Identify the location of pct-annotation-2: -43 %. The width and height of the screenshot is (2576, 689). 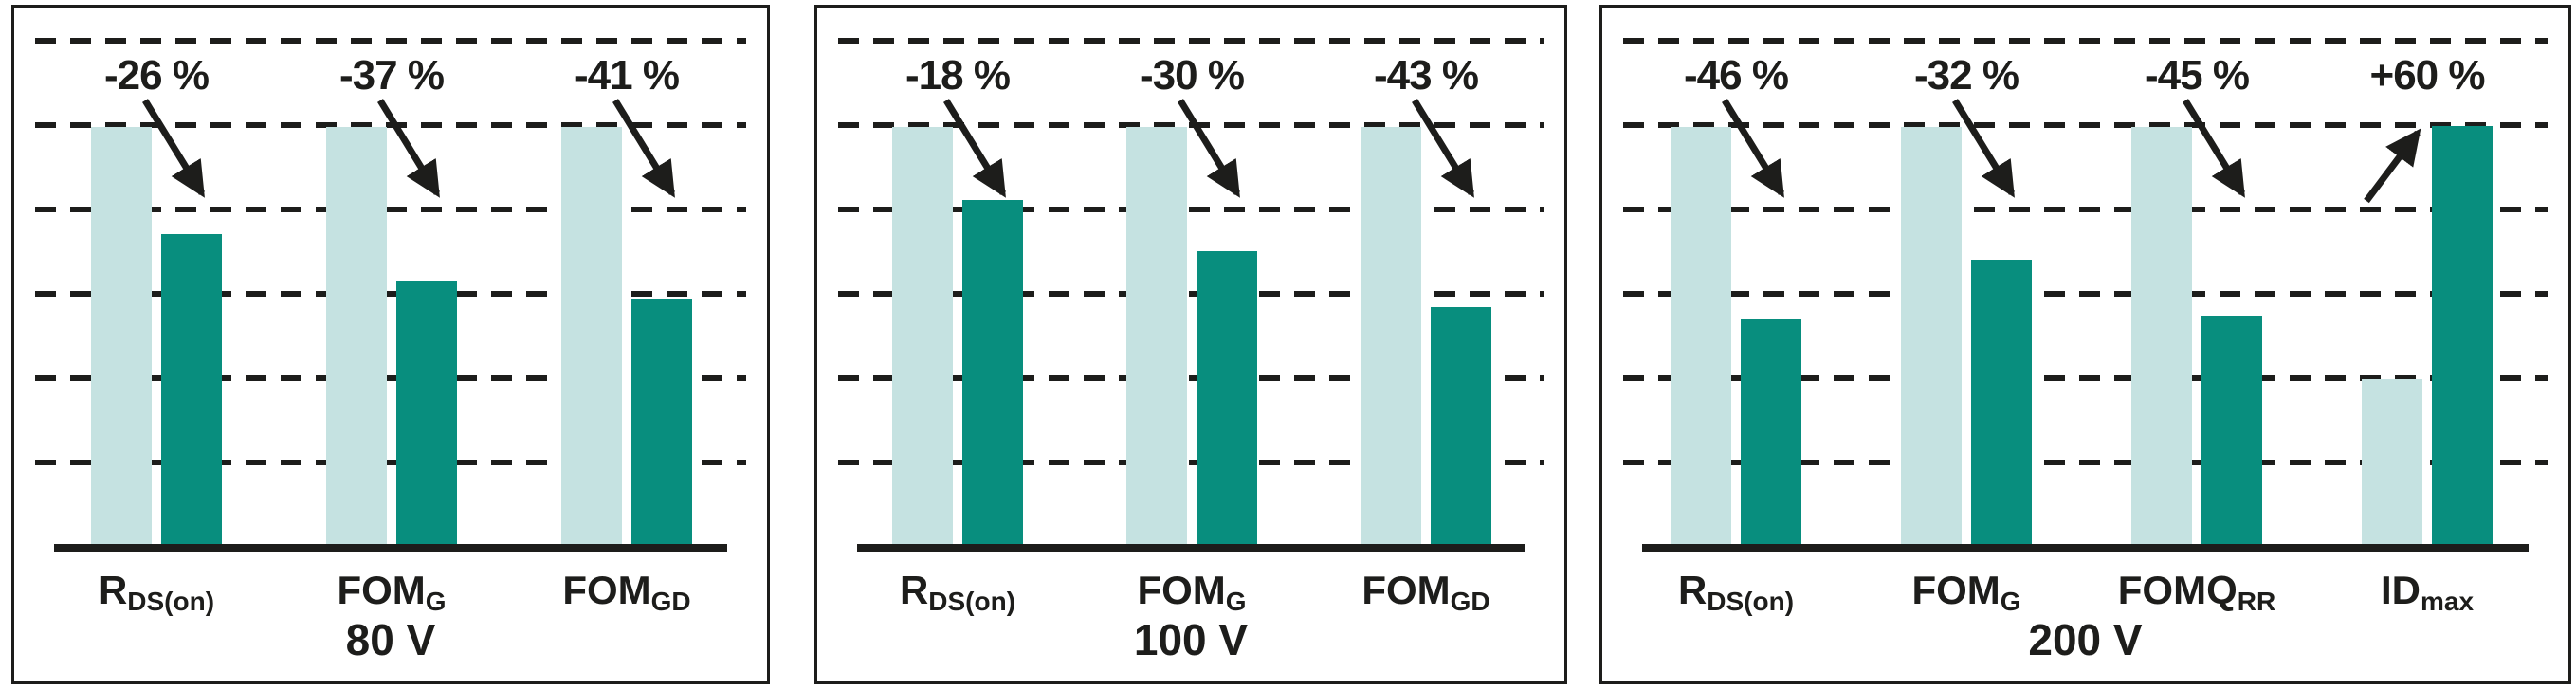
(1426, 75).